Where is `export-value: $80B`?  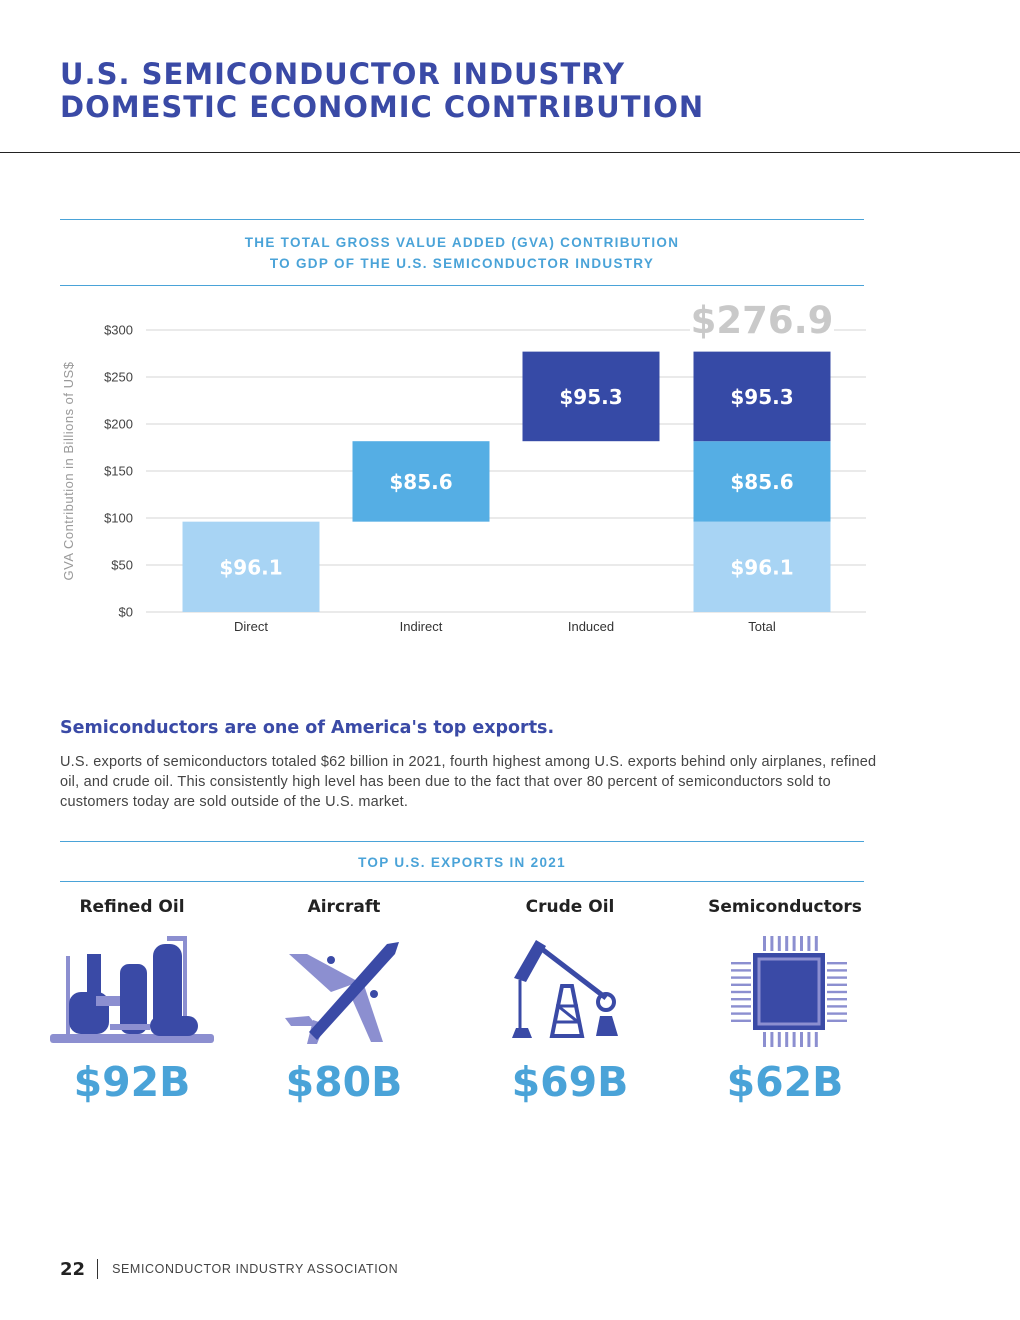 export-value: $80B is located at coordinates (344, 1082).